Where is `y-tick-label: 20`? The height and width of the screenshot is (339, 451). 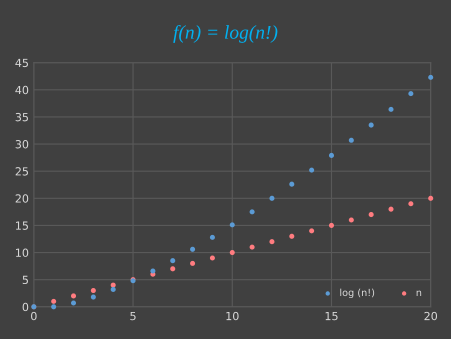
y-tick-label: 20 is located at coordinates (22, 198).